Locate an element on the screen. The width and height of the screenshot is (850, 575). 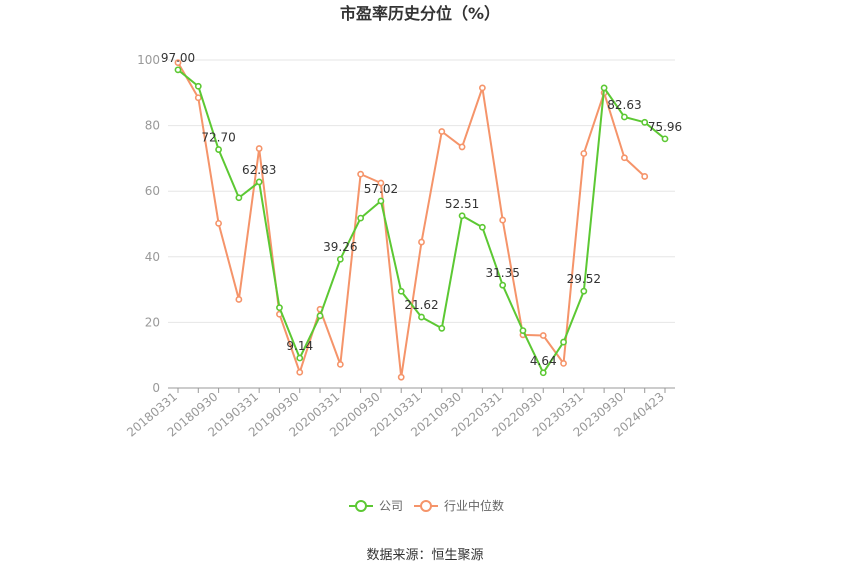
data-label: 62.83 is located at coordinates (259, 170).